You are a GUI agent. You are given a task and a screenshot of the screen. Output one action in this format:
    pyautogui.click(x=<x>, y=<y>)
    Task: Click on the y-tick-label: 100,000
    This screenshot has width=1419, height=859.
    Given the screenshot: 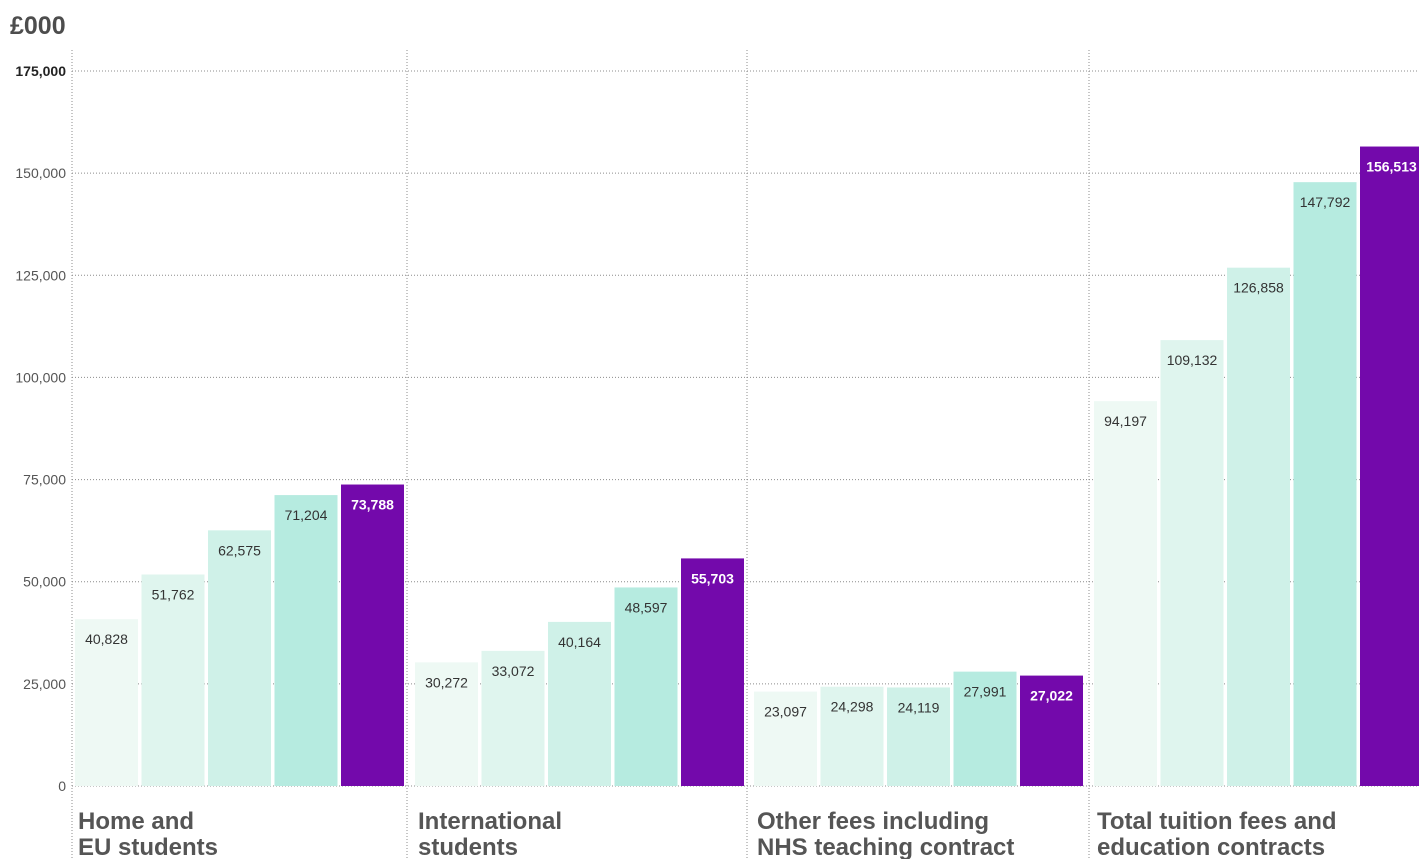 What is the action you would take?
    pyautogui.click(x=40, y=377)
    